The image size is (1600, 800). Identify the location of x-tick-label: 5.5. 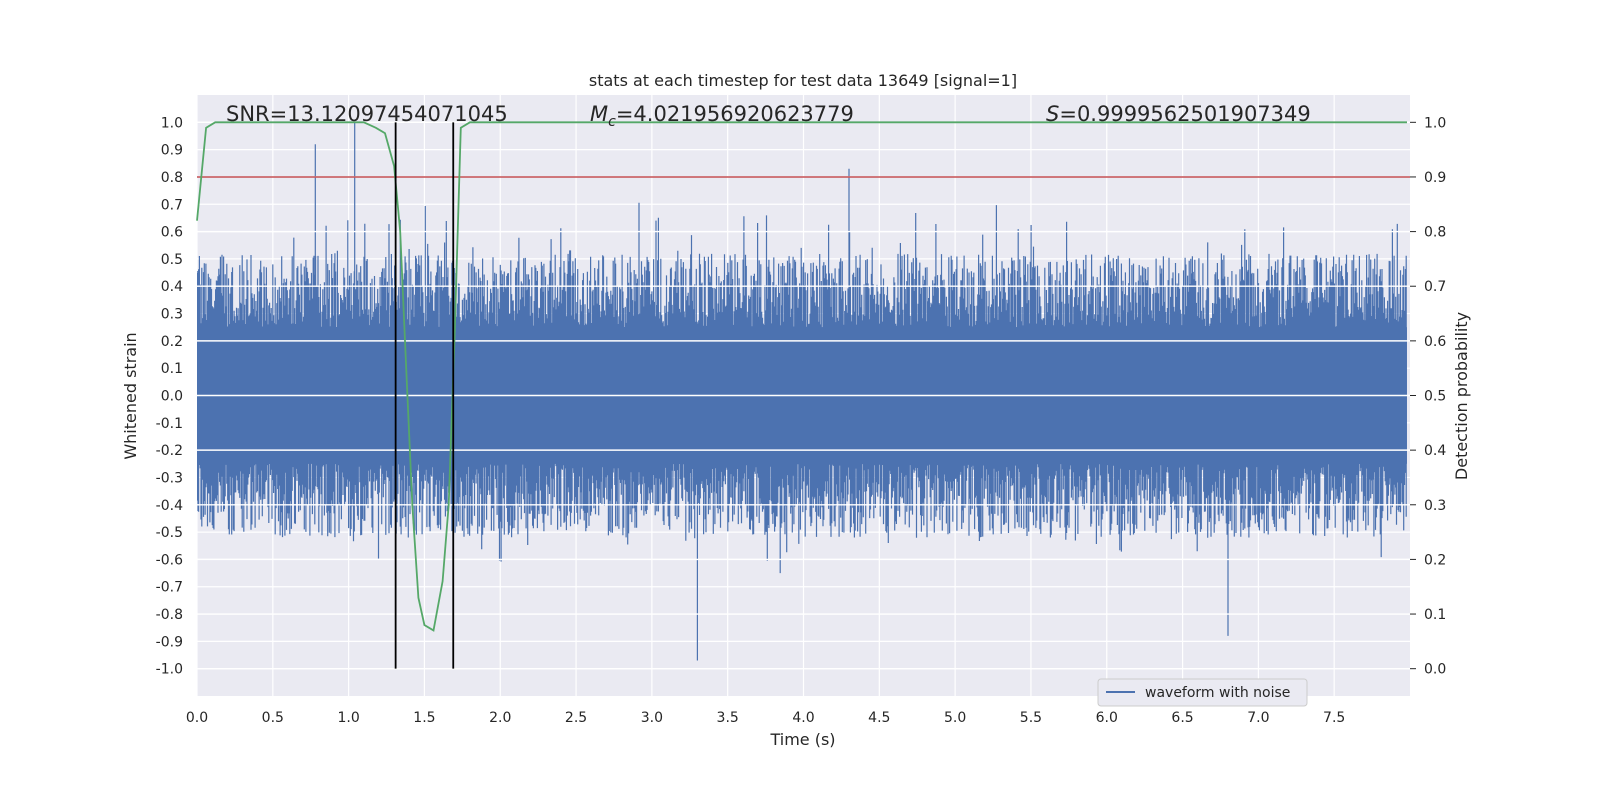
(1031, 718).